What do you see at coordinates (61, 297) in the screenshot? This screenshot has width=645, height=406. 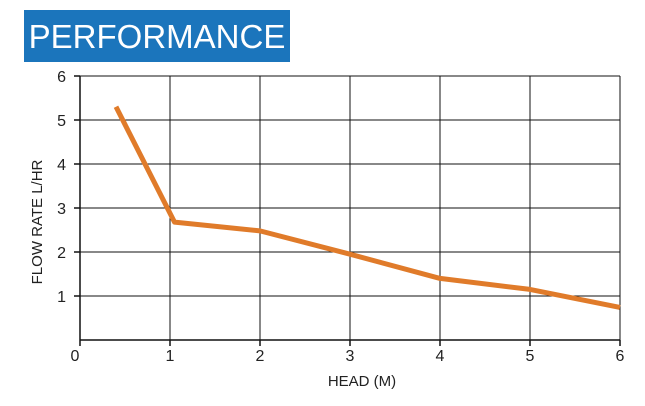 I see `y-tick-label-1: 1` at bounding box center [61, 297].